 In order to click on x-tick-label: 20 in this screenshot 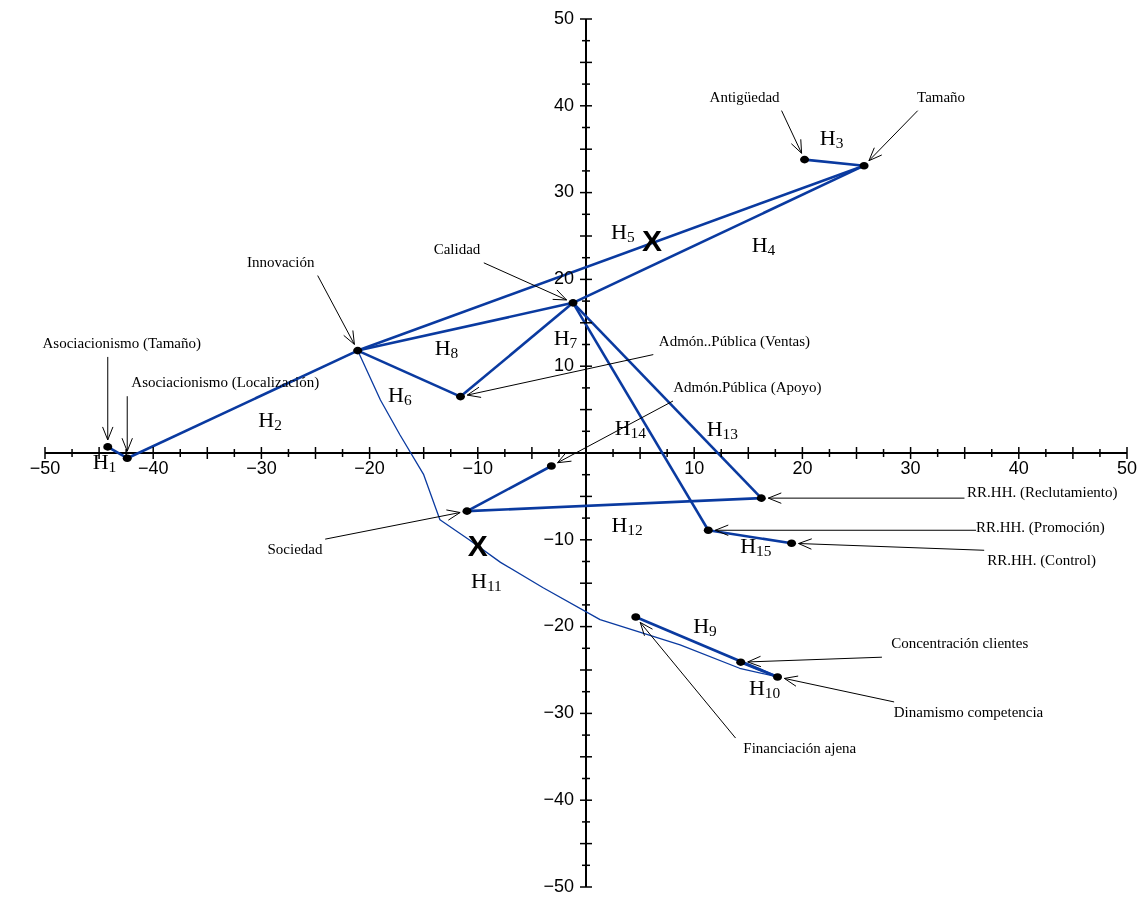, I will do `click(802, 467)`.